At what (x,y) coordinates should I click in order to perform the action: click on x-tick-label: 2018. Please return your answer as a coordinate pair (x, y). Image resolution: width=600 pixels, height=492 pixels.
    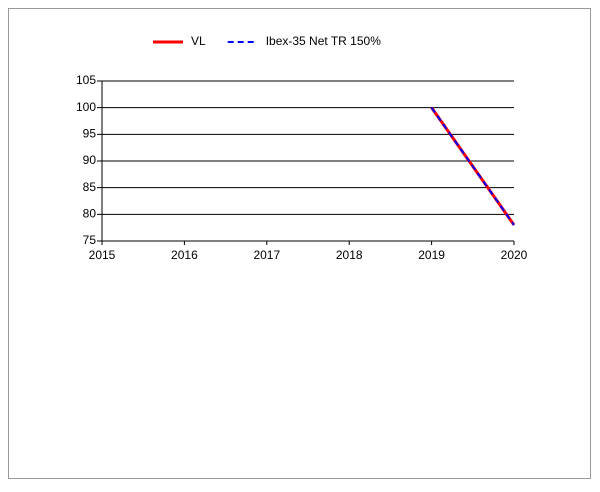
    Looking at the image, I should click on (349, 255).